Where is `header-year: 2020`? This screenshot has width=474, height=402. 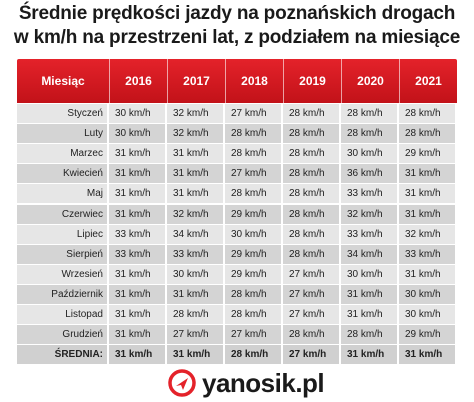 header-year: 2020 is located at coordinates (370, 81).